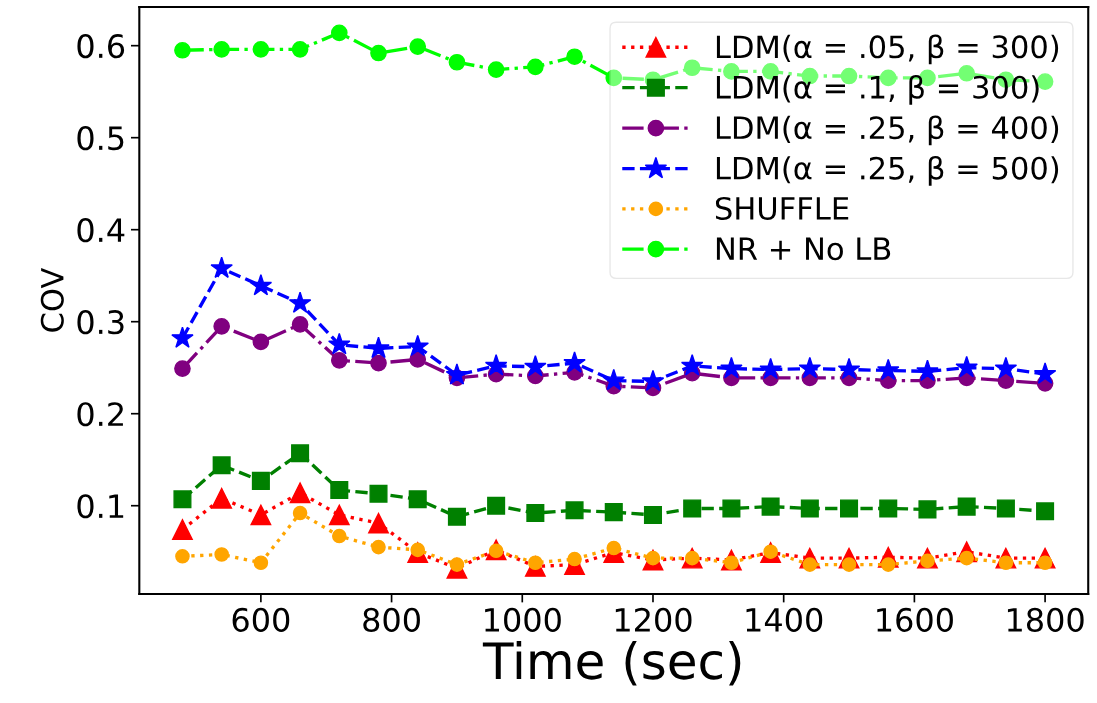 The height and width of the screenshot is (703, 1097). What do you see at coordinates (100, 322) in the screenshot?
I see `y-tick-label: 0.3` at bounding box center [100, 322].